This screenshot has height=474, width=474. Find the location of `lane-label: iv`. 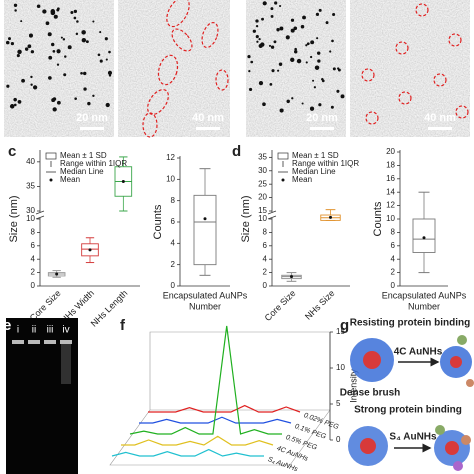

lane-label: iv is located at coordinates (65, 330).